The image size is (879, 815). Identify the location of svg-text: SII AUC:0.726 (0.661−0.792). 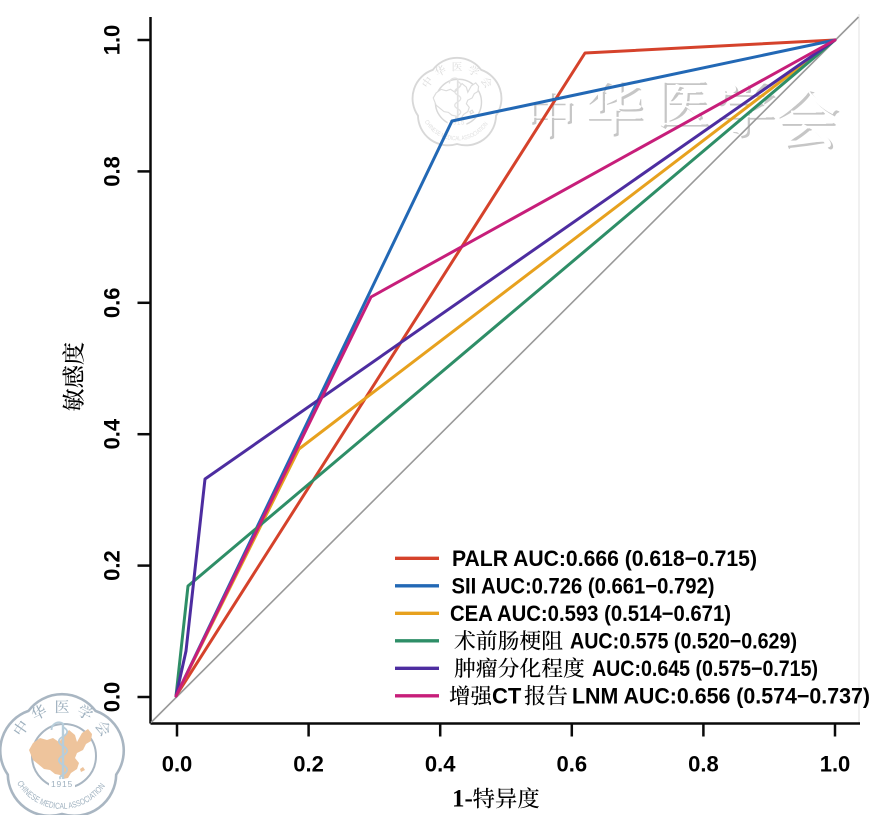
(583, 586).